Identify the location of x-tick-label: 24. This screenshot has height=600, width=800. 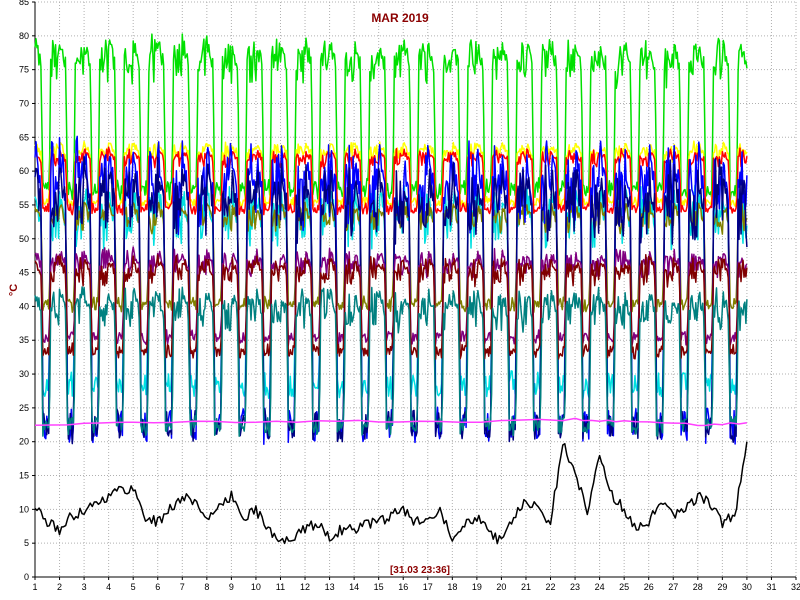
(600, 587).